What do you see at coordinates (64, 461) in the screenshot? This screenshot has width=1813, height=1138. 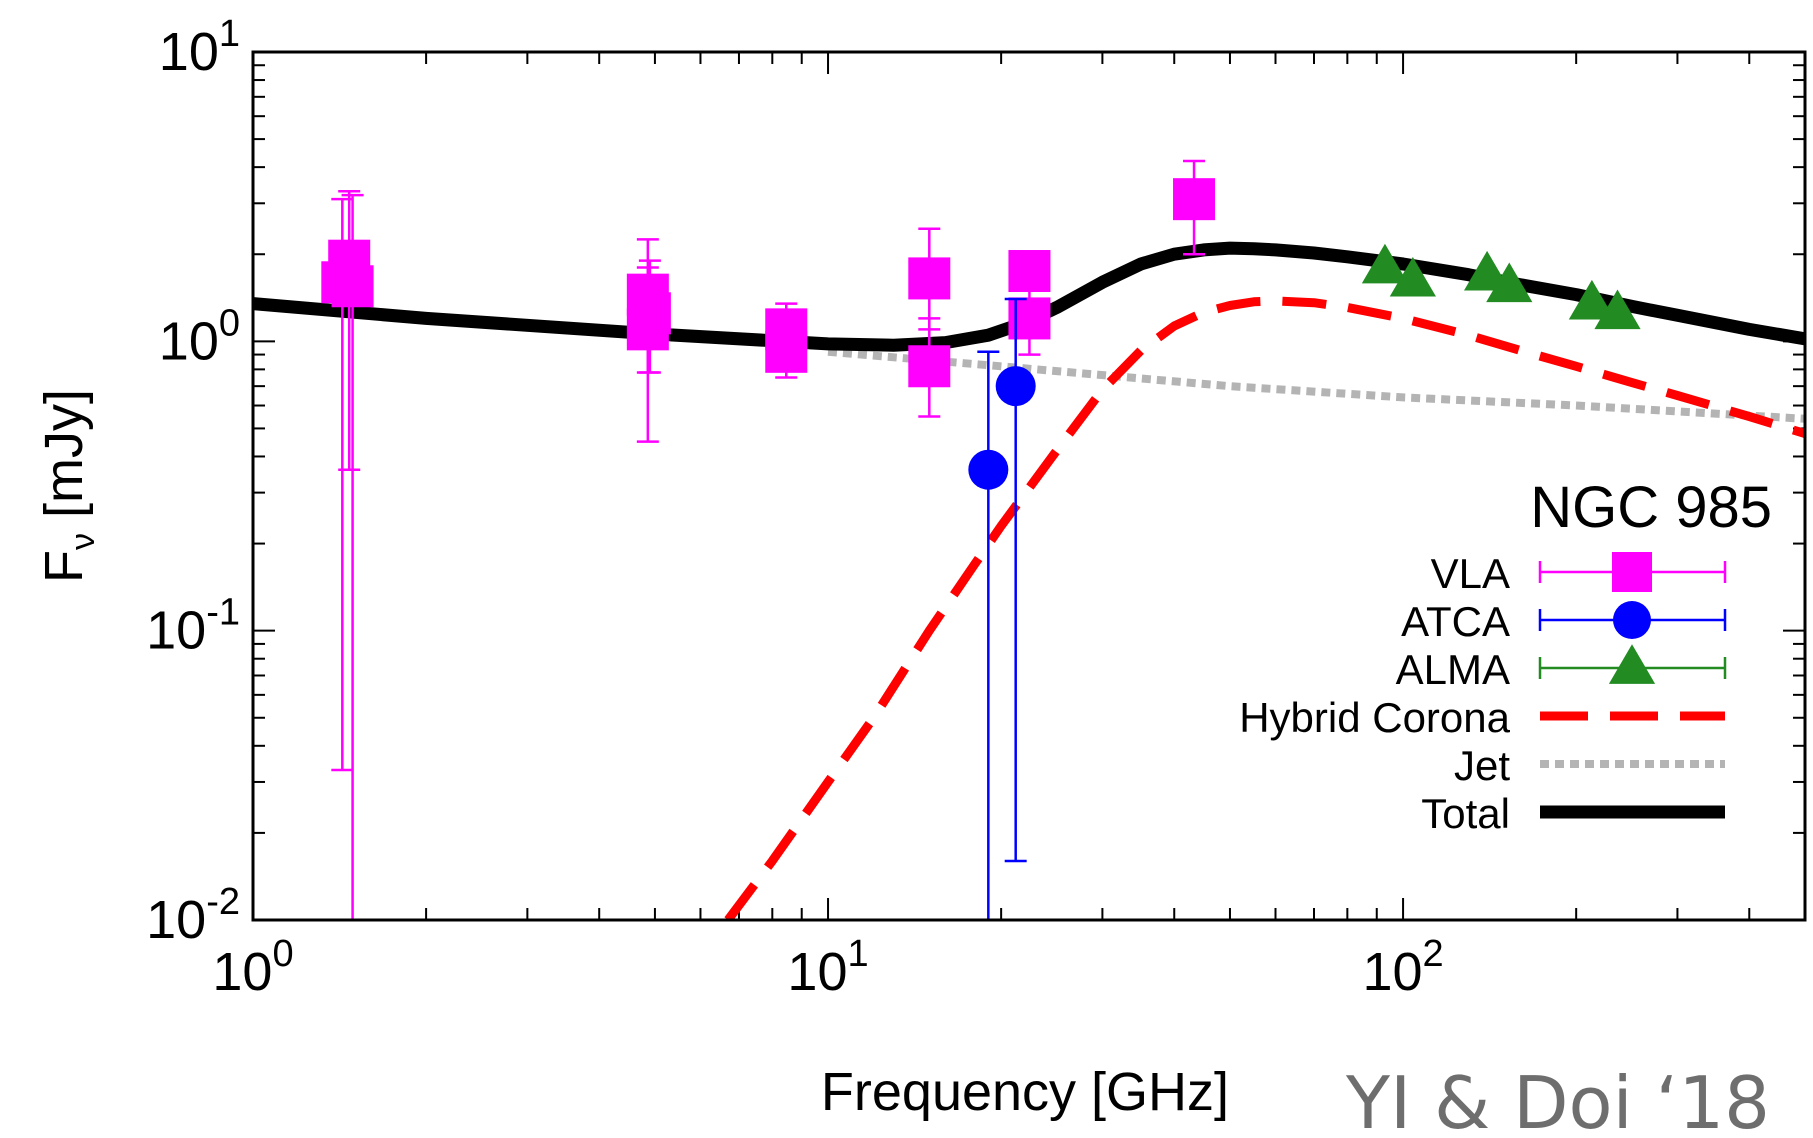 I see `y-axis-label-unit: [mJy]` at bounding box center [64, 461].